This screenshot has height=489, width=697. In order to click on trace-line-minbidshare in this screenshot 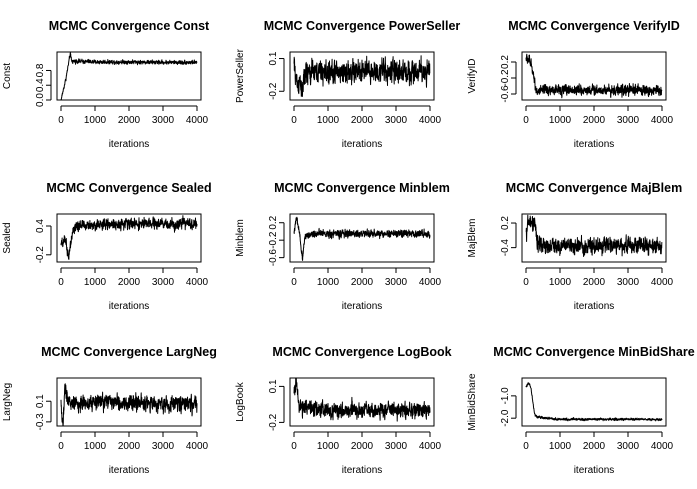, I will do `click(594, 402)`.